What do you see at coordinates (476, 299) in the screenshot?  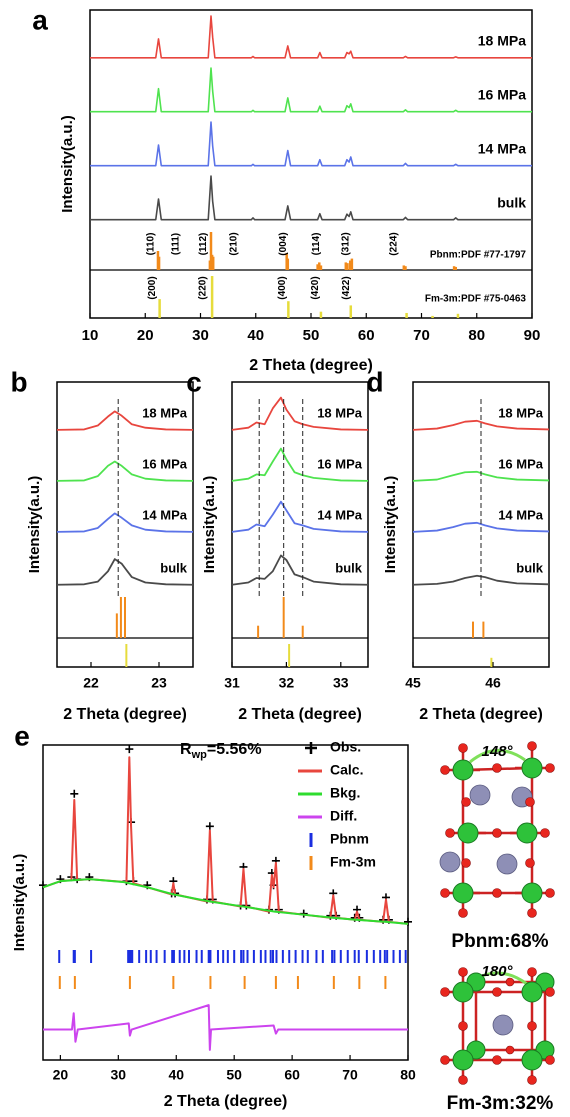 I see `reference-name: Fm-3m:PDF #75-0463` at bounding box center [476, 299].